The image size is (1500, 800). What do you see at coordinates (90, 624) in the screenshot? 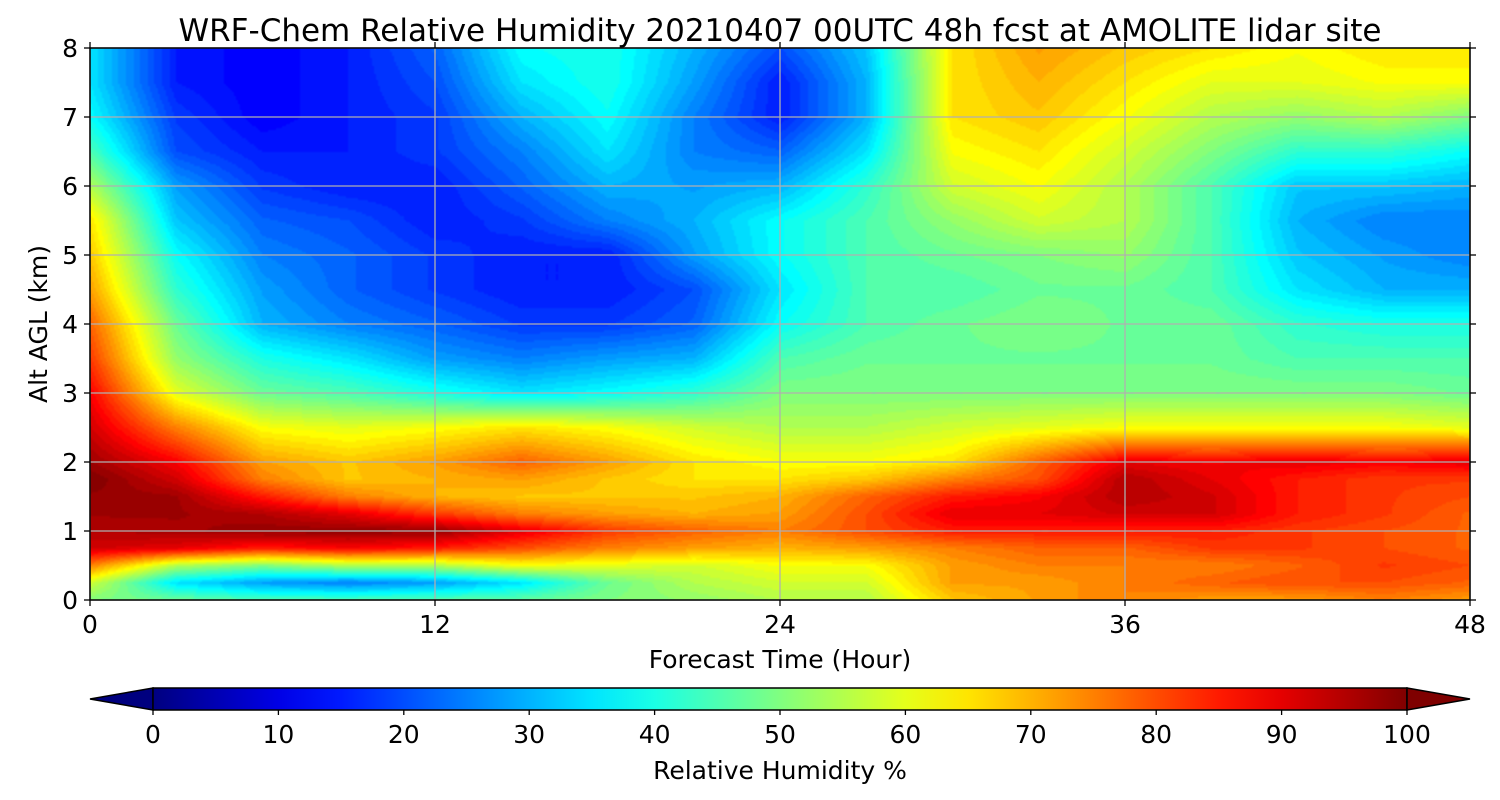
I see `x-tick-label: 0` at bounding box center [90, 624].